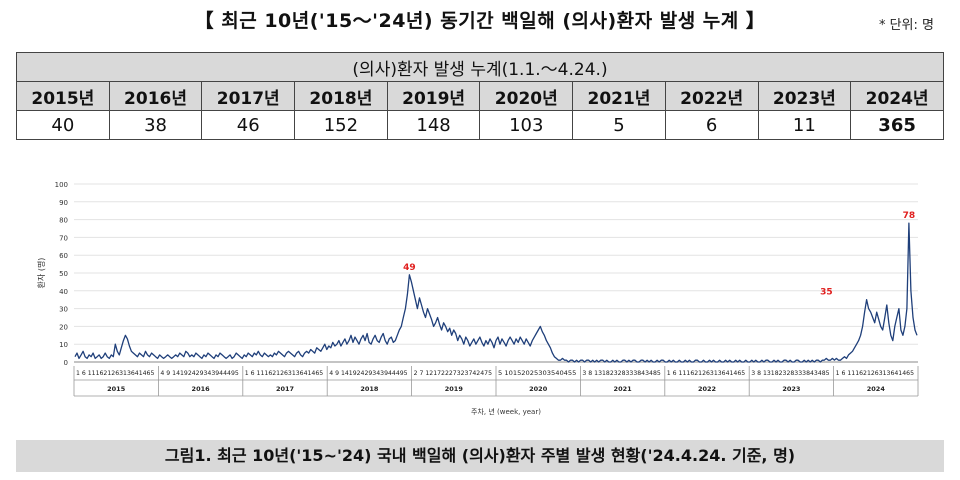 The width and height of the screenshot is (960, 480). What do you see at coordinates (433, 125) in the screenshot?
I see `year-value: 148` at bounding box center [433, 125].